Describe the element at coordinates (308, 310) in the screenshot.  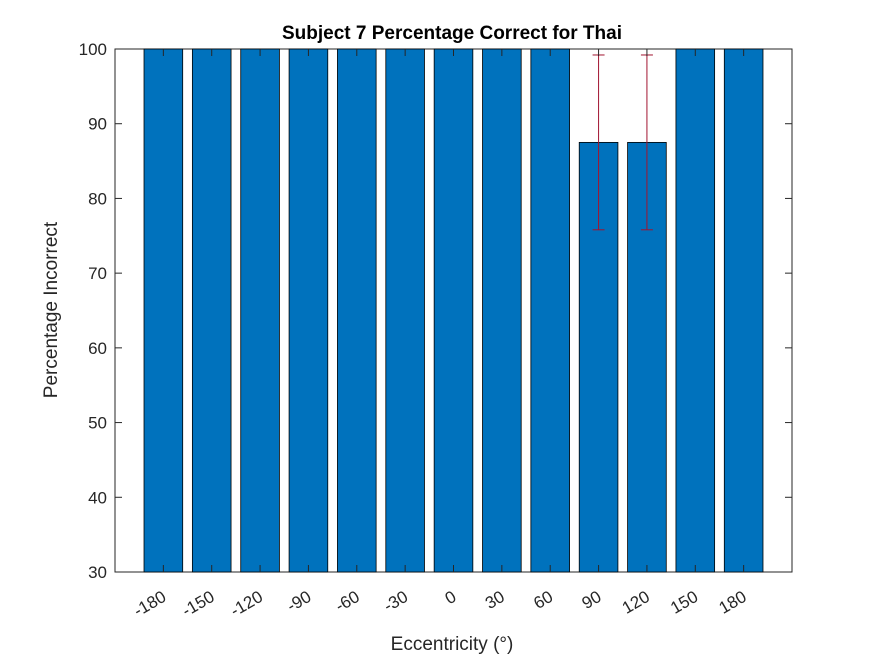
I see `bar--90` at that location.